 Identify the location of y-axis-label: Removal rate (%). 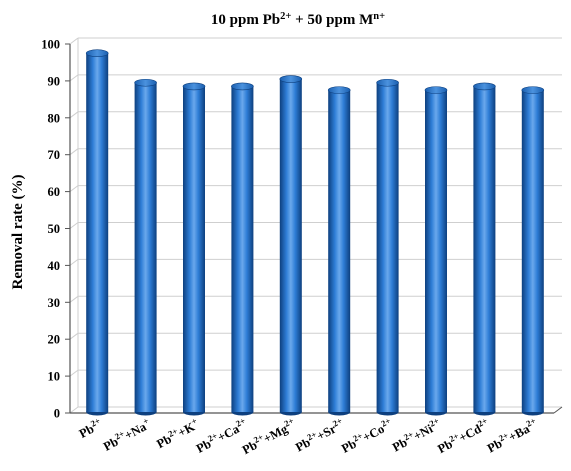
(18, 232).